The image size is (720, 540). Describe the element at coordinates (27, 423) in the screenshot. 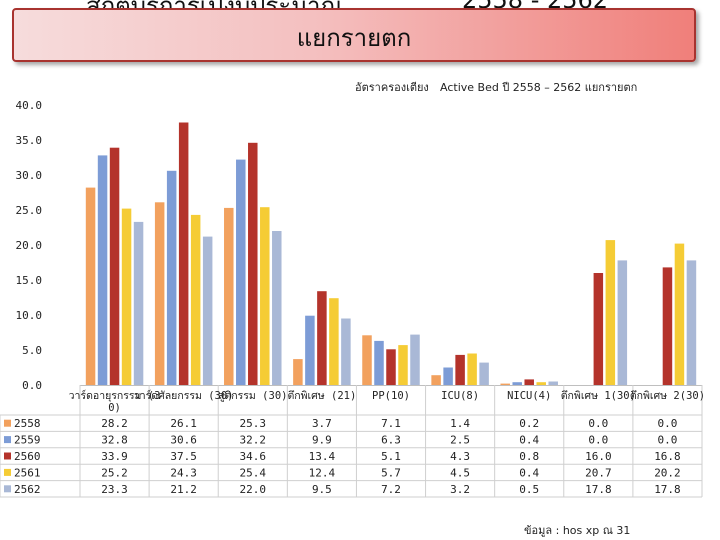

I see `legend-label: 2558` at that location.